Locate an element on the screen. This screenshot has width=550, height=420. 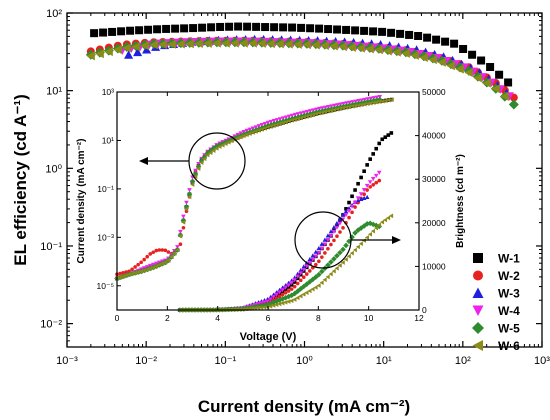
legend-label-w-6: W-6 is located at coordinates (509, 346).